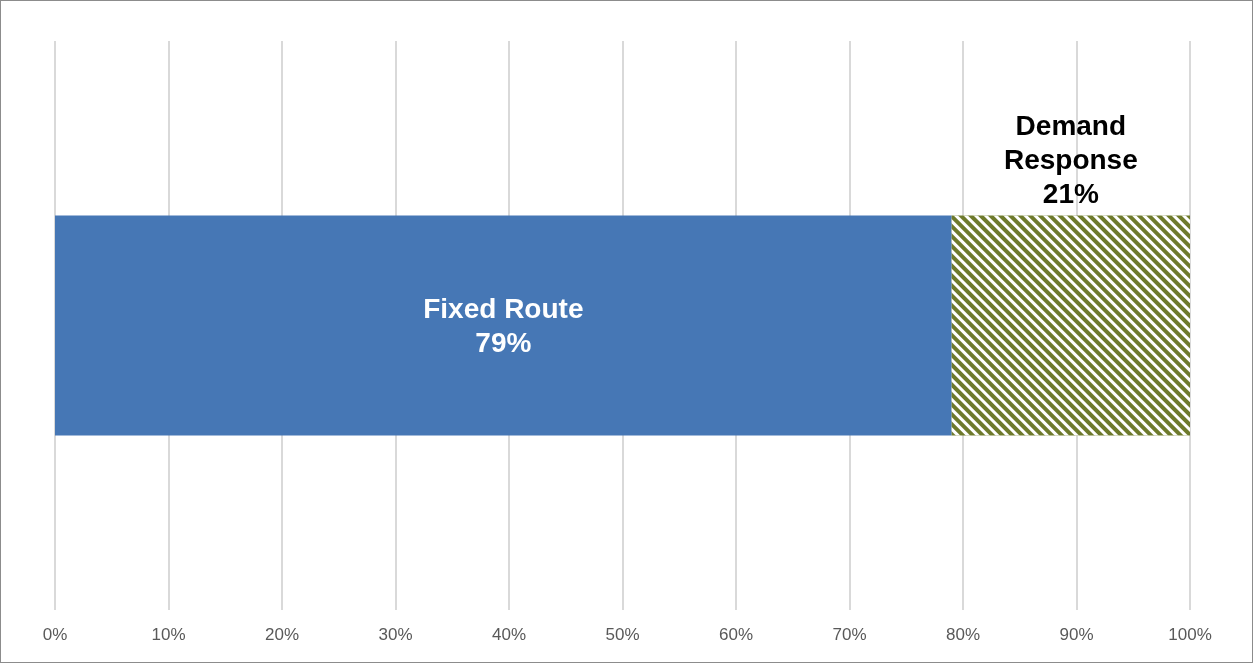 This screenshot has width=1253, height=663. What do you see at coordinates (1070, 142) in the screenshot?
I see `series-label: Demand Response` at bounding box center [1070, 142].